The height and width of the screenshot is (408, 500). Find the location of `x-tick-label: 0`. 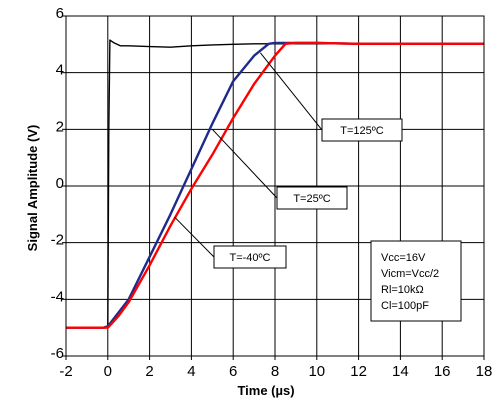

x-tick-label: 0 is located at coordinates (108, 371).